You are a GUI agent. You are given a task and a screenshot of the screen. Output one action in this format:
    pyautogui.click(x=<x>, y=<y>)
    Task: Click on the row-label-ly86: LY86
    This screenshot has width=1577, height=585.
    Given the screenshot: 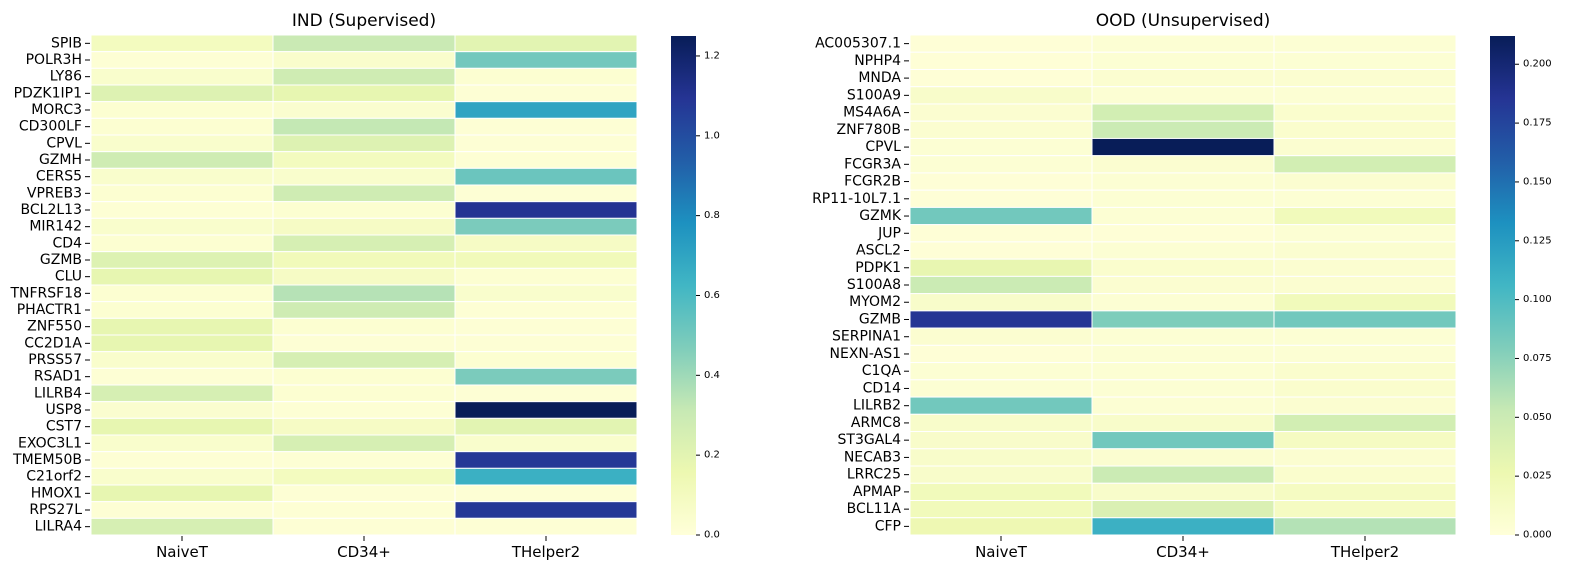 What is the action you would take?
    pyautogui.click(x=66, y=77)
    